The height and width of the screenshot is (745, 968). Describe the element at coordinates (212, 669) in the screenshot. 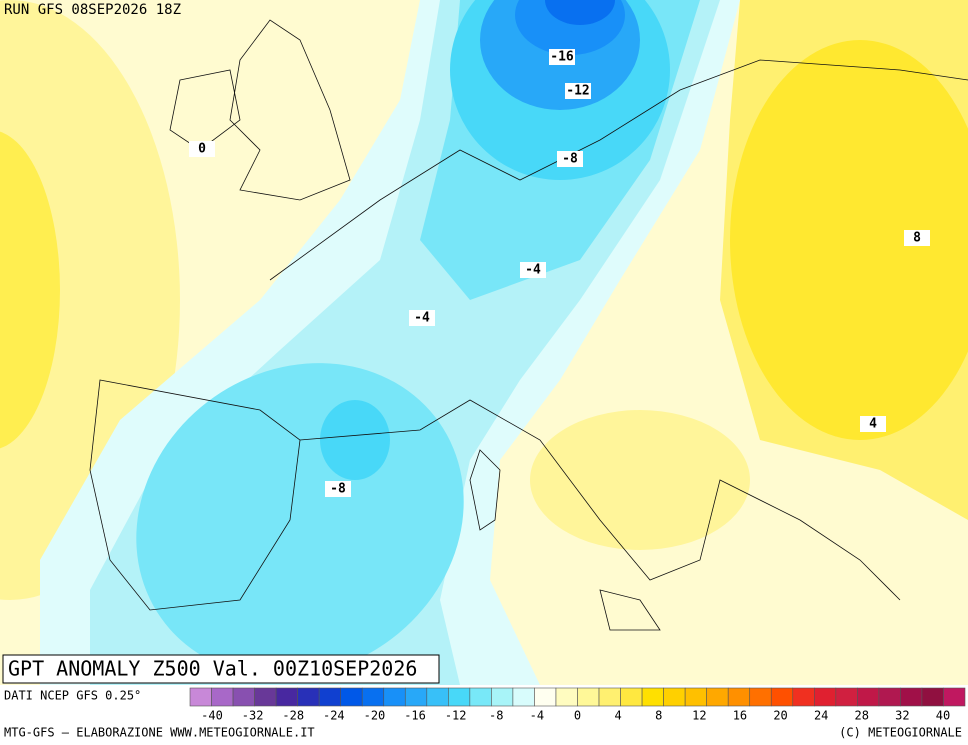

I see `map-title: GPT ANOMALY Z500 Val. 00Z10SEP2026` at that location.